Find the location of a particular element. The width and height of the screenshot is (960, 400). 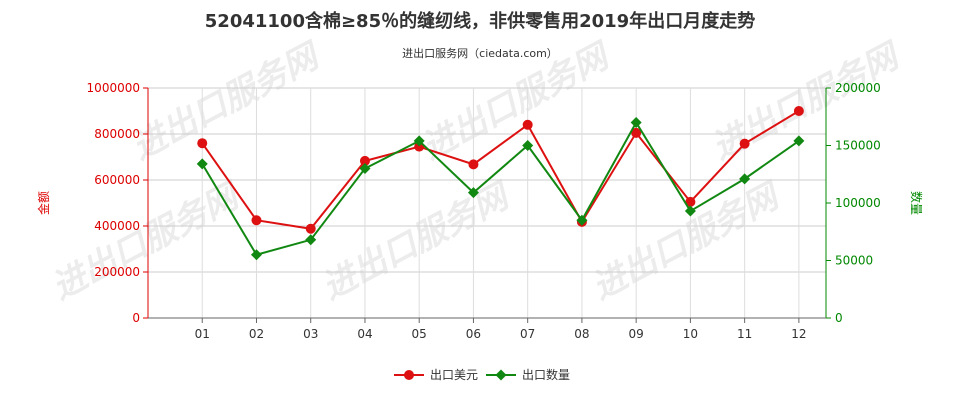

x-tick-label: 03 is located at coordinates (310, 334).